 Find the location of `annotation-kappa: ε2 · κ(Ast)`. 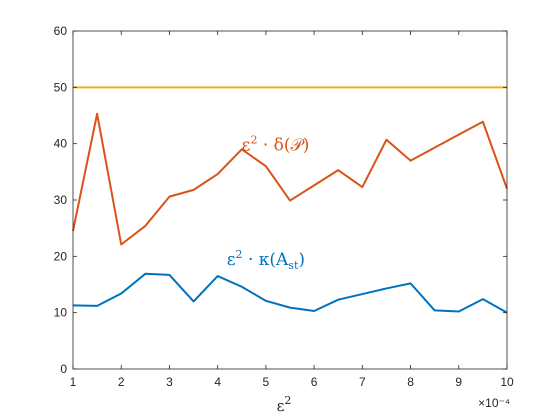

annotation-kappa: ε2 · κ(Ast) is located at coordinates (266, 260).